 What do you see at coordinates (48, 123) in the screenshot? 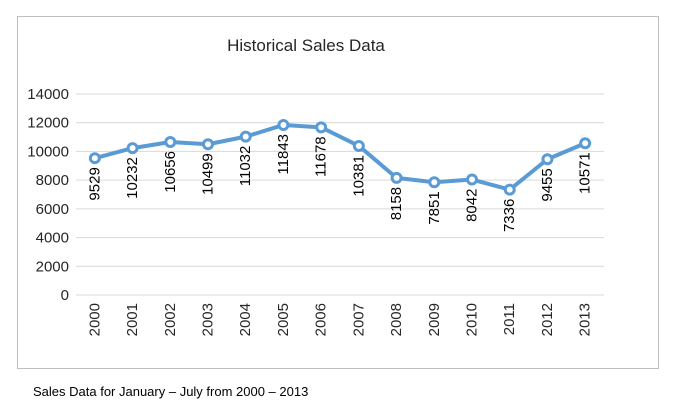
I see `y-tick-label: 12000` at bounding box center [48, 123].